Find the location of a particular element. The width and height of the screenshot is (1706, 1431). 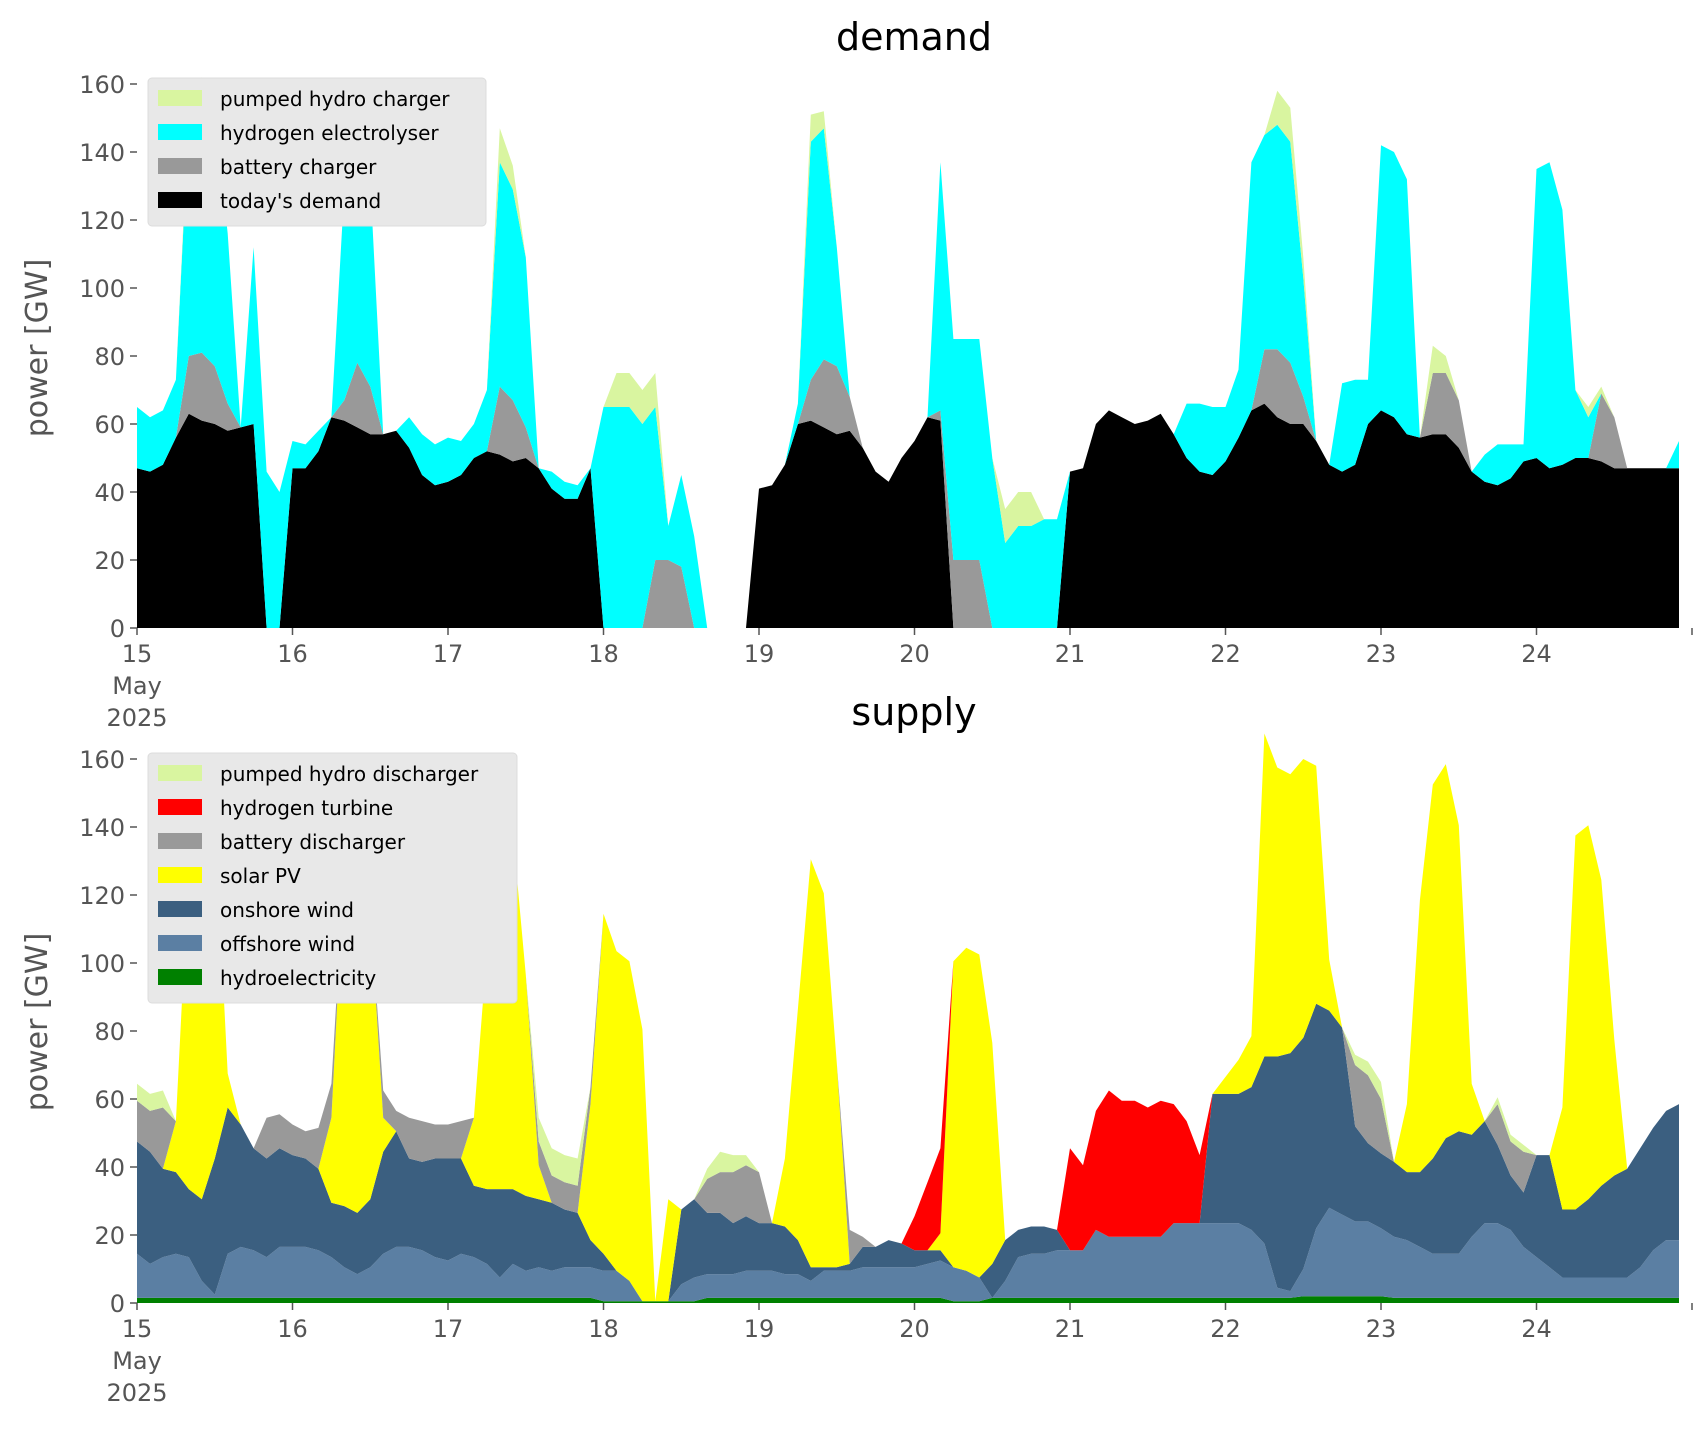

demand-title: demand is located at coordinates (914, 37).